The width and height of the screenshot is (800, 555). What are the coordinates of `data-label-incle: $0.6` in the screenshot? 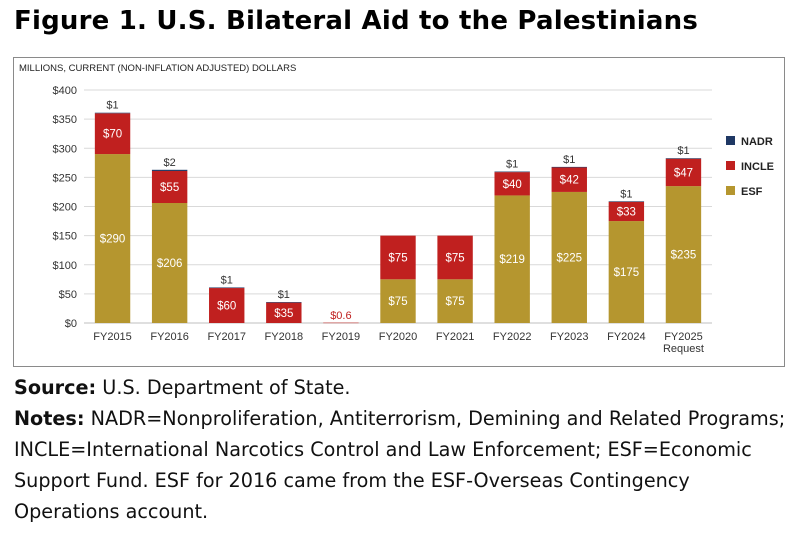 It's located at (340, 316).